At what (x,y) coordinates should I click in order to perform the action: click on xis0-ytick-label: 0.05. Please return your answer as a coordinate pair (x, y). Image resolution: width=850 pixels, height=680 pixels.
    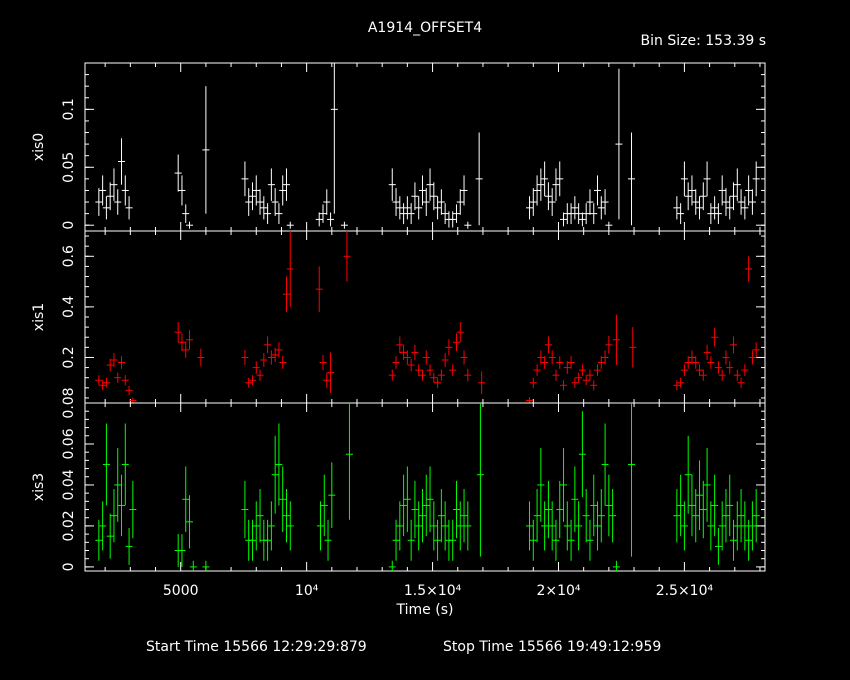
    Looking at the image, I should click on (69, 167).